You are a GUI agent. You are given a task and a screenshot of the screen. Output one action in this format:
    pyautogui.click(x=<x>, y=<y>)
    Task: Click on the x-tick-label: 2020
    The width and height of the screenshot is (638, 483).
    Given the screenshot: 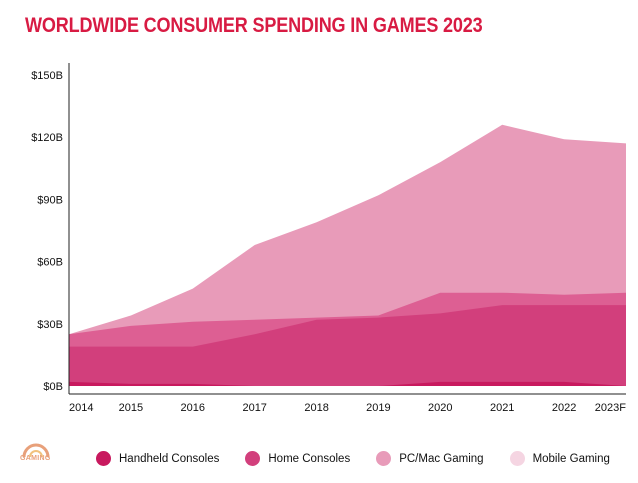 What is the action you would take?
    pyautogui.click(x=440, y=408)
    